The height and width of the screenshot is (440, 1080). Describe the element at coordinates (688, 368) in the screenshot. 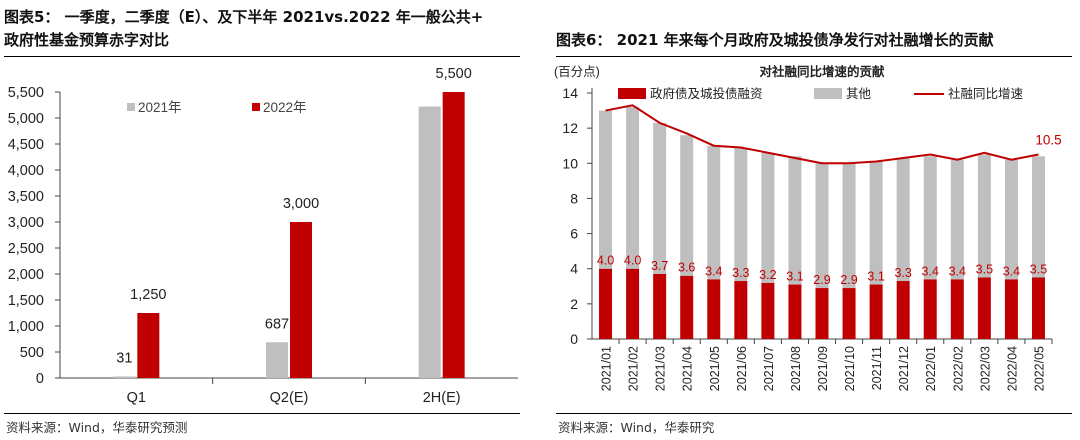

I see `x-category-label: 2021/04` at that location.